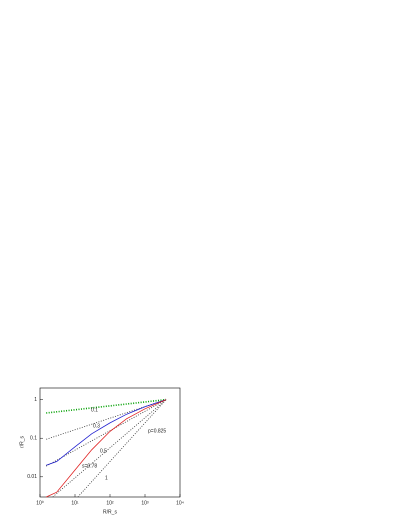 Image resolution: width=409 pixels, height=529 pixels. Describe the element at coordinates (157, 431) in the screenshot. I see `annotation: p=0.825` at that location.